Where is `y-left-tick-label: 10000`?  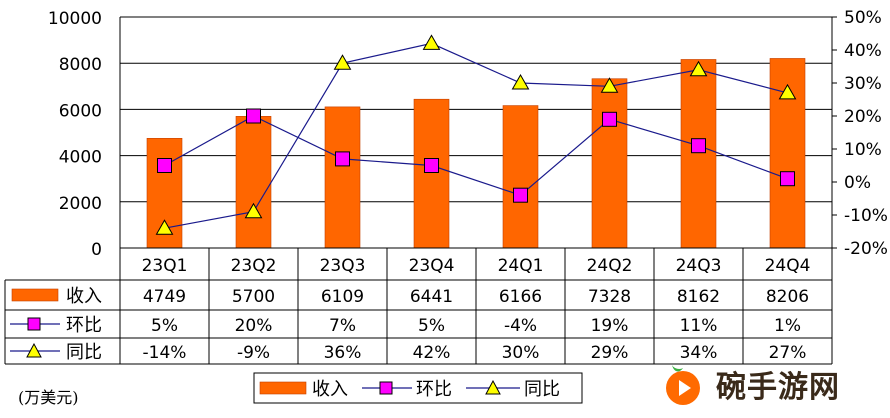 y-left-tick-label: 10000 is located at coordinates (75, 19).